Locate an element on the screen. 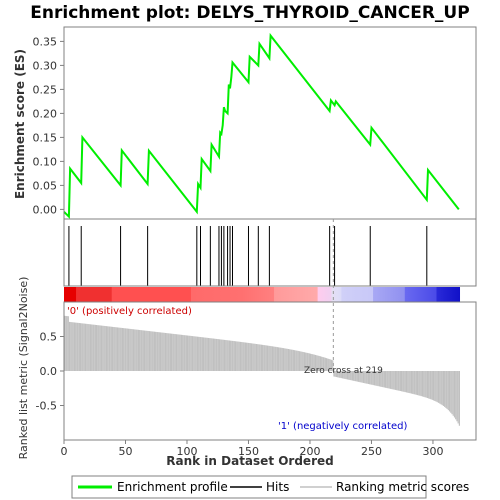  es-ytick-label: 0.05 is located at coordinates (45, 185).